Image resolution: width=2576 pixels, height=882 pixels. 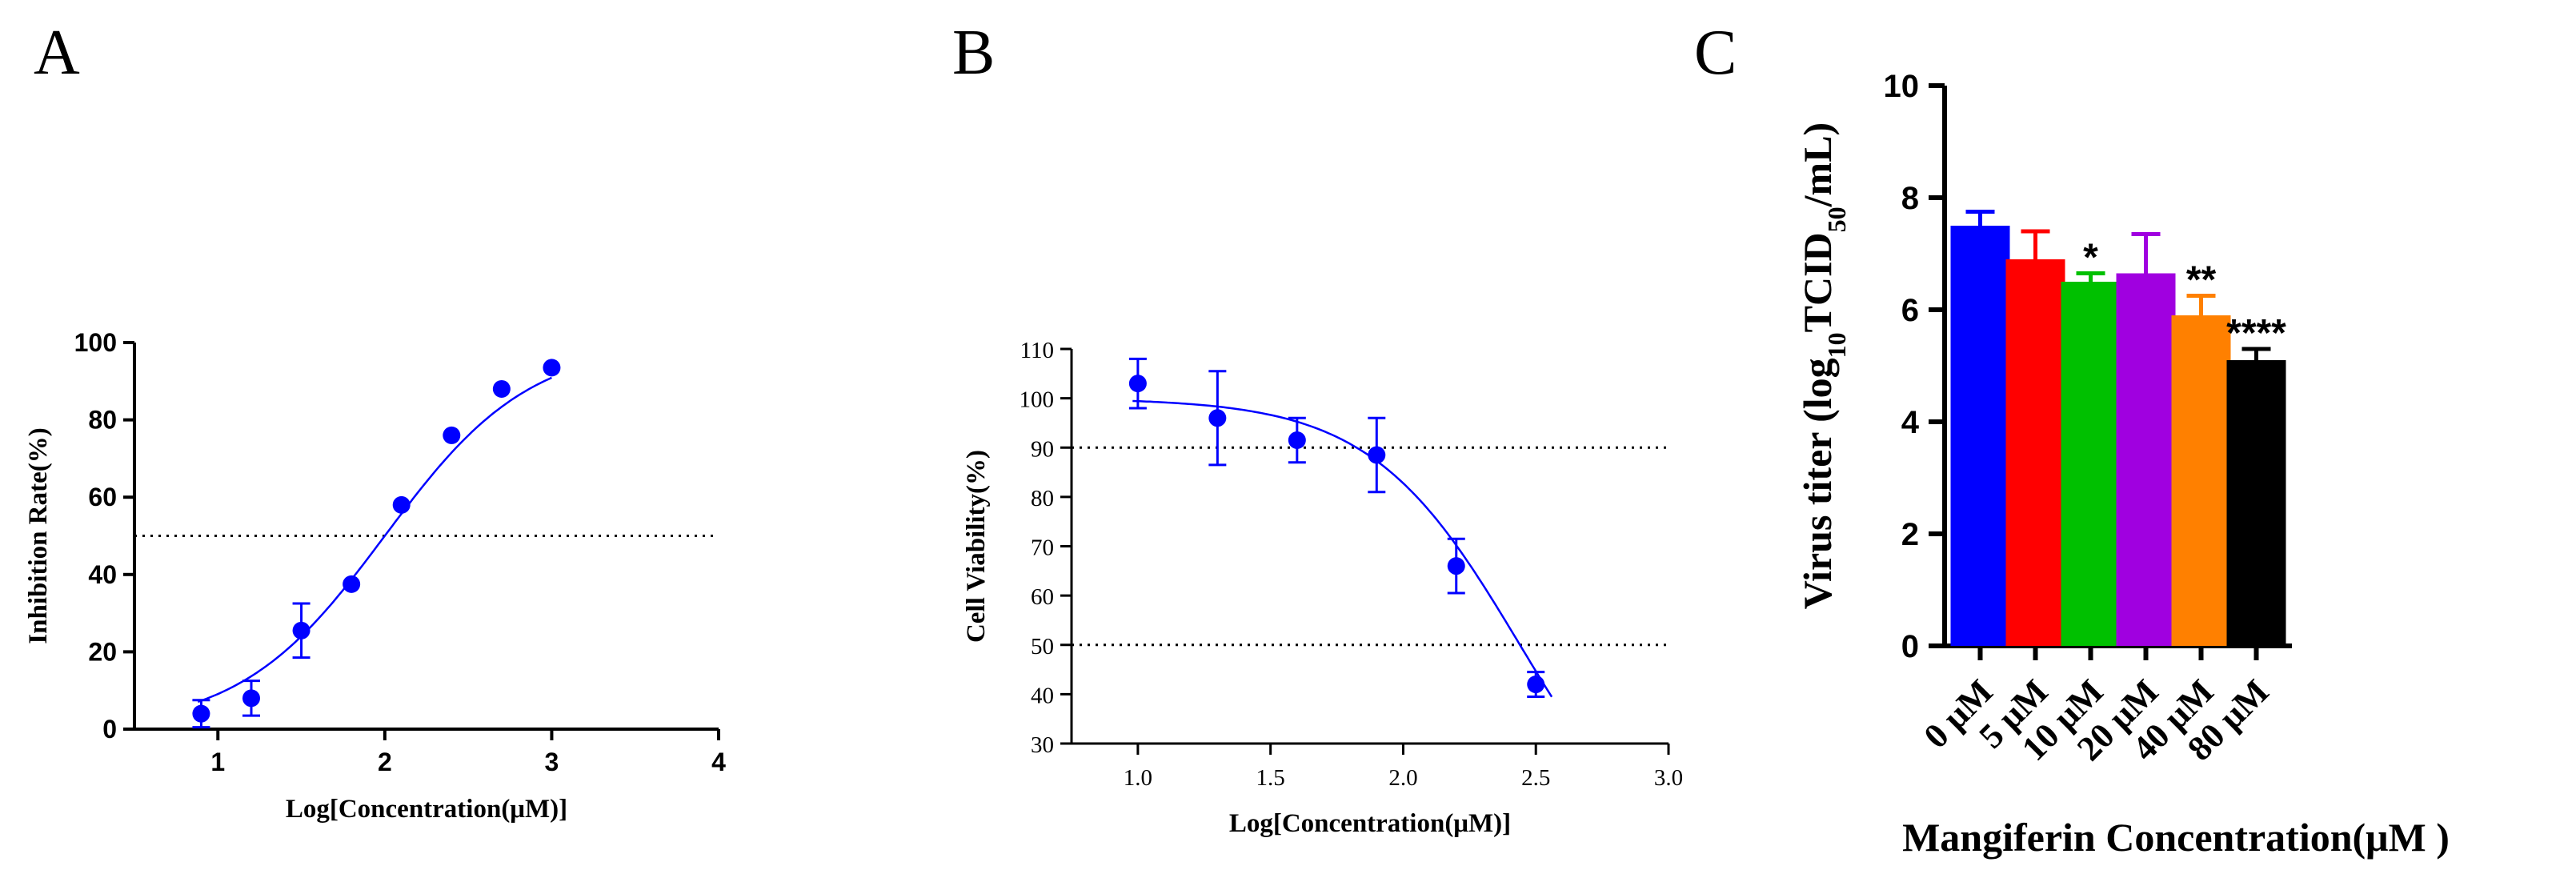 I want to click on x-tick-label: 1.5, so click(x=1270, y=778).